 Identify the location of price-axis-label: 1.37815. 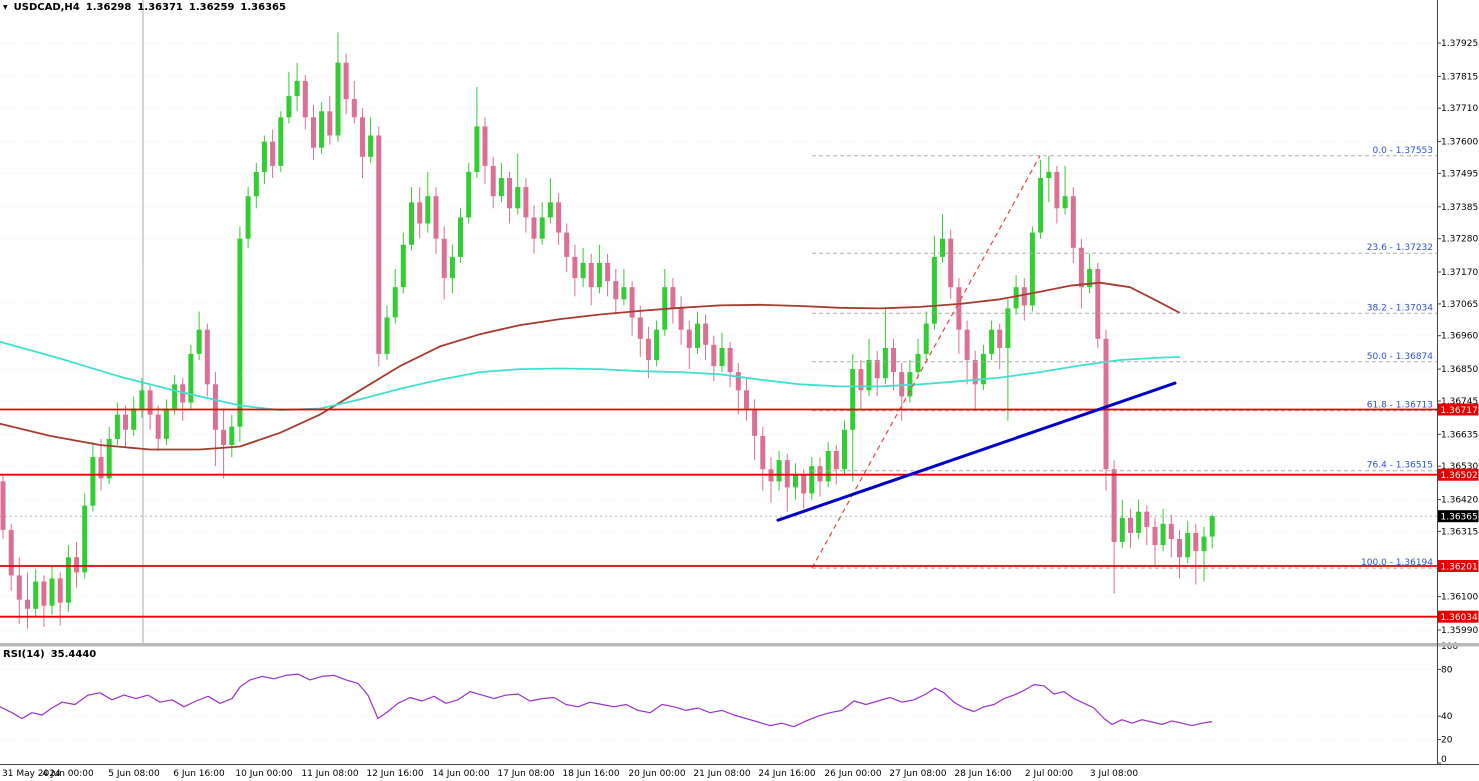
(1459, 77).